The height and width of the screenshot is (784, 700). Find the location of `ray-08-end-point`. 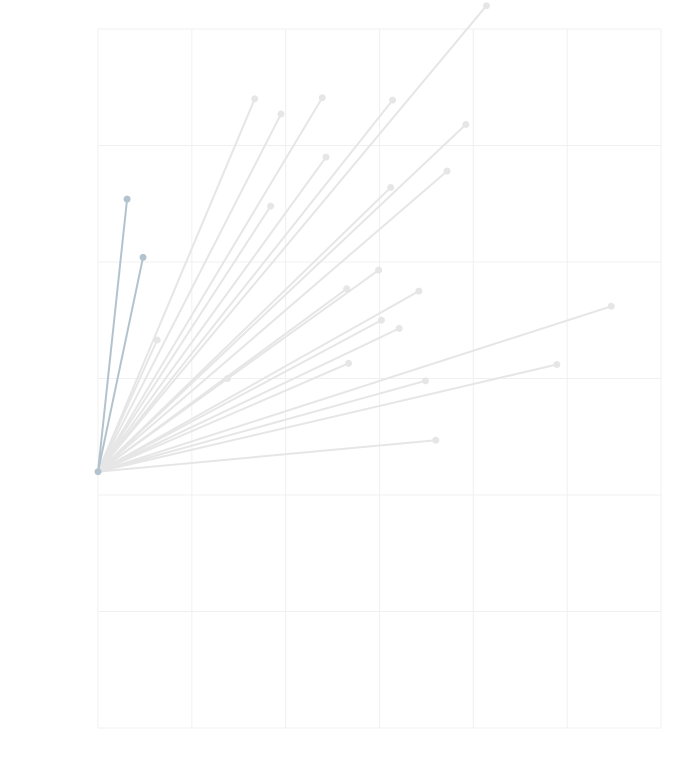

ray-08-end-point is located at coordinates (322, 98).